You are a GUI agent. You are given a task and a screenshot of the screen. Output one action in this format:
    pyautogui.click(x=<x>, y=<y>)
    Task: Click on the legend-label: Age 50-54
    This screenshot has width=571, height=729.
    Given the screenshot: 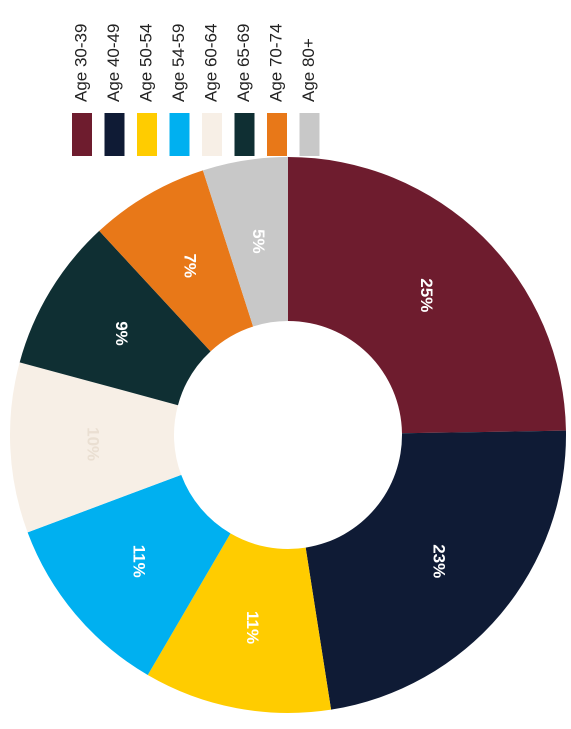 What is the action you would take?
    pyautogui.click(x=145, y=63)
    